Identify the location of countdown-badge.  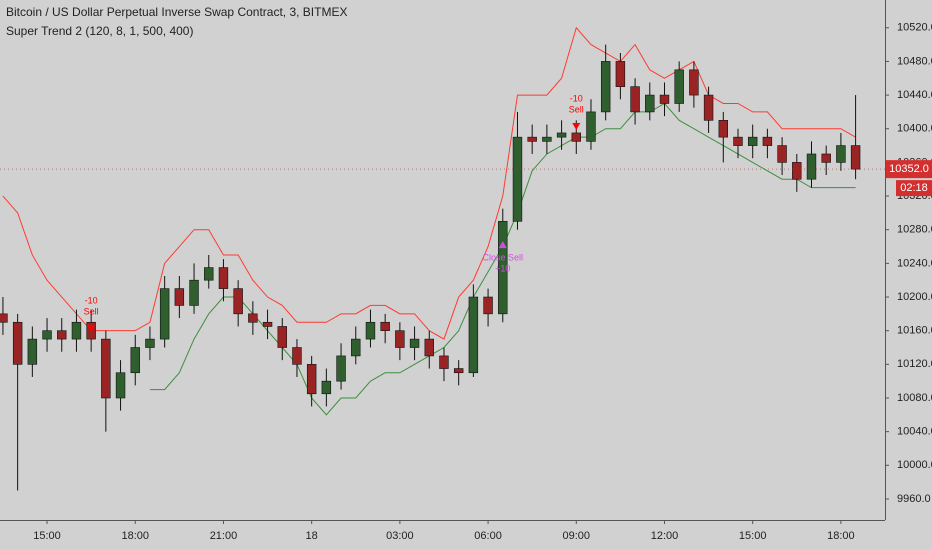
(914, 188).